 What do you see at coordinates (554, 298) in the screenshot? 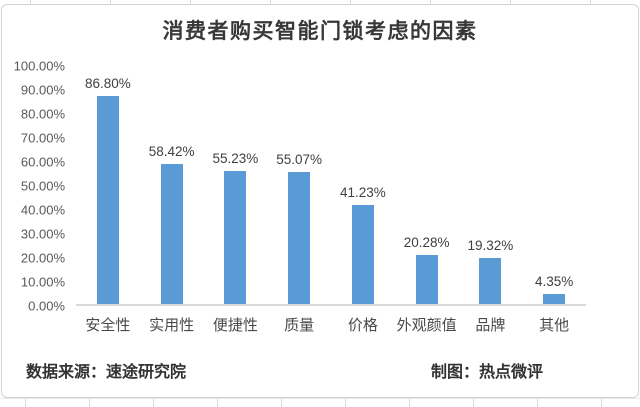
I see `bar-其他` at bounding box center [554, 298].